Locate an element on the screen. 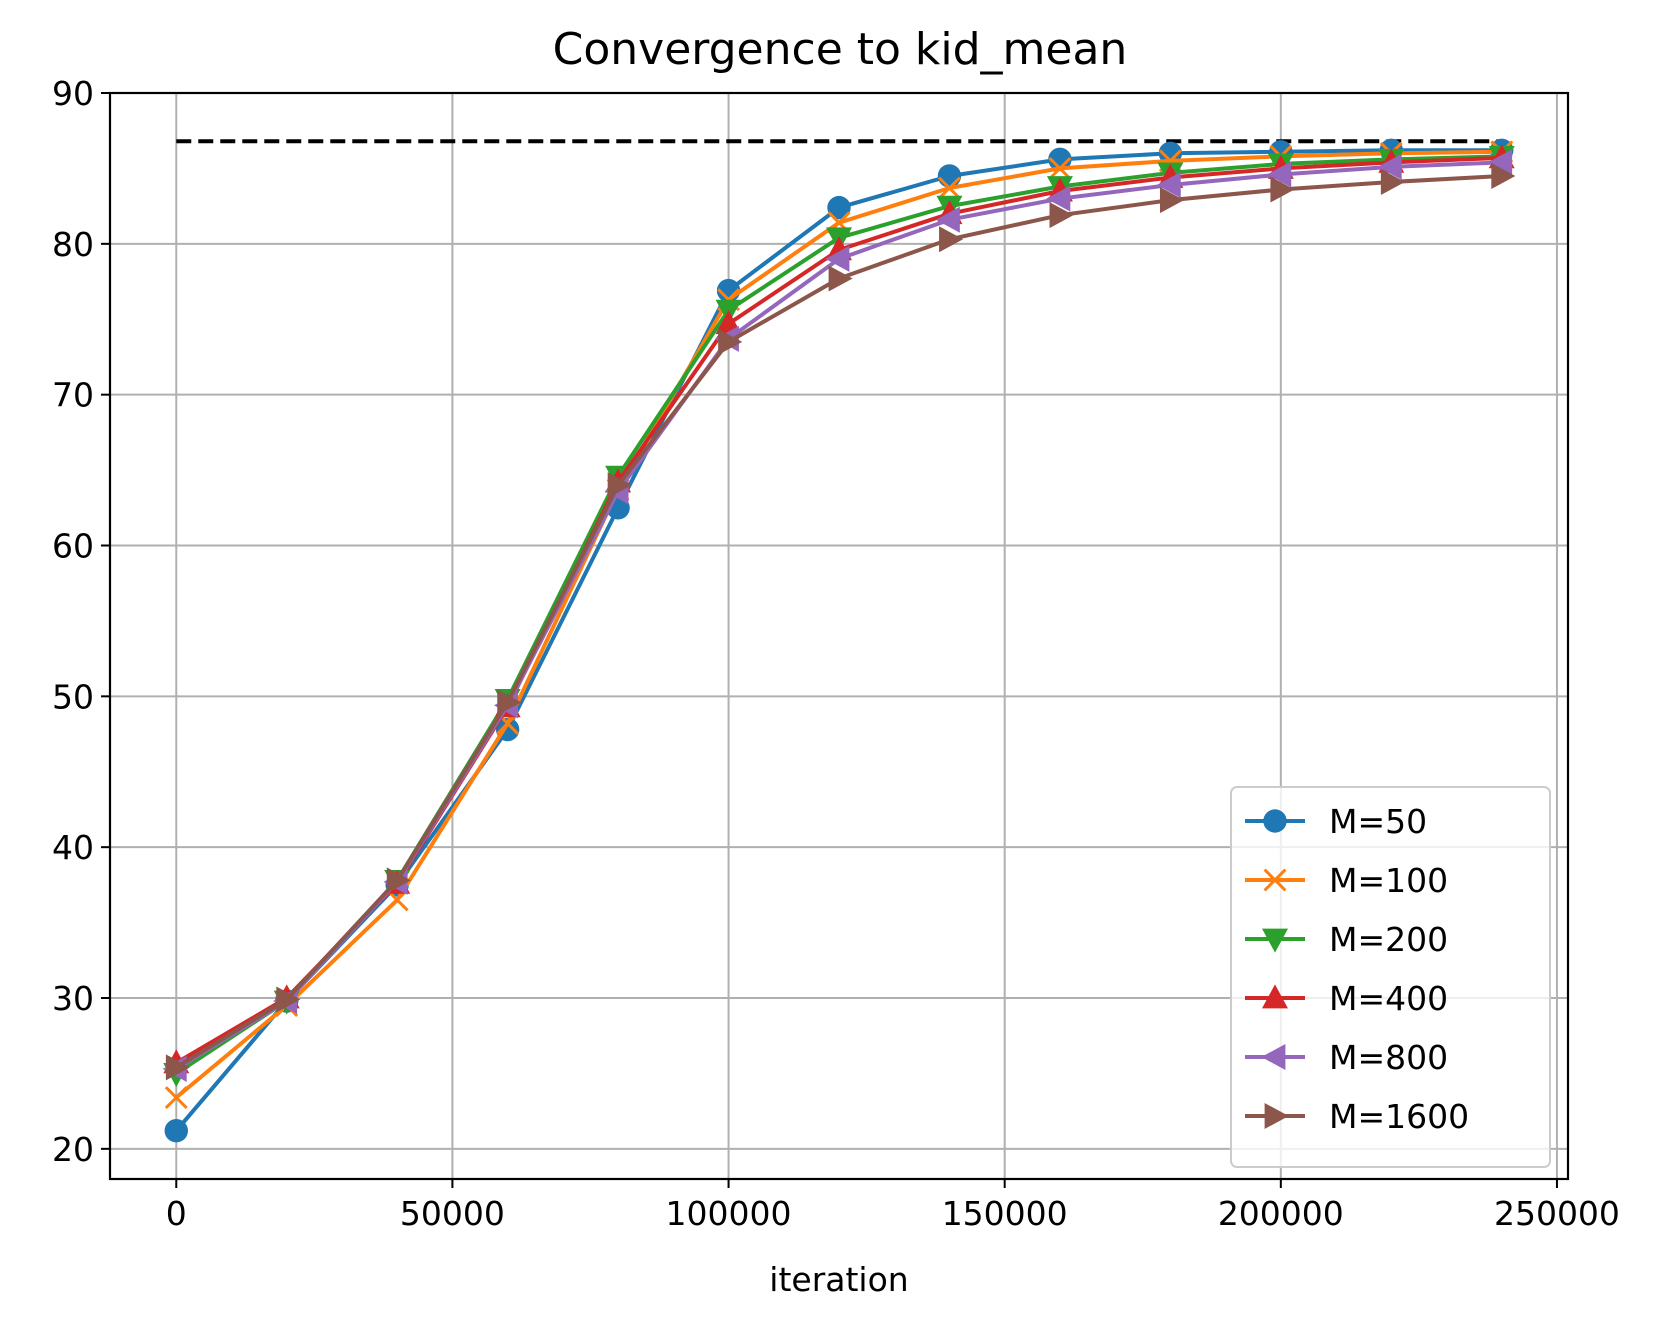 The height and width of the screenshot is (1327, 1659). series-point-M=800-6 is located at coordinates (837, 258).